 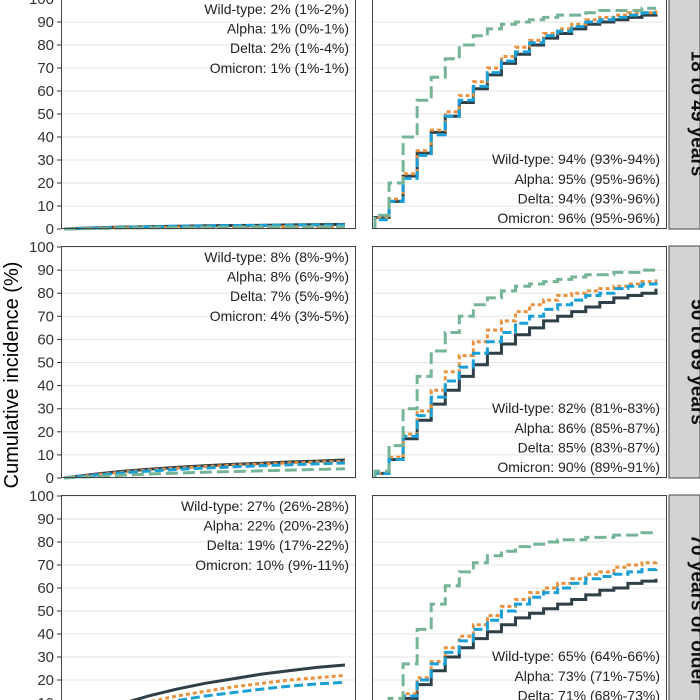 I want to click on series-line-wild-type, so click(x=237, y=681).